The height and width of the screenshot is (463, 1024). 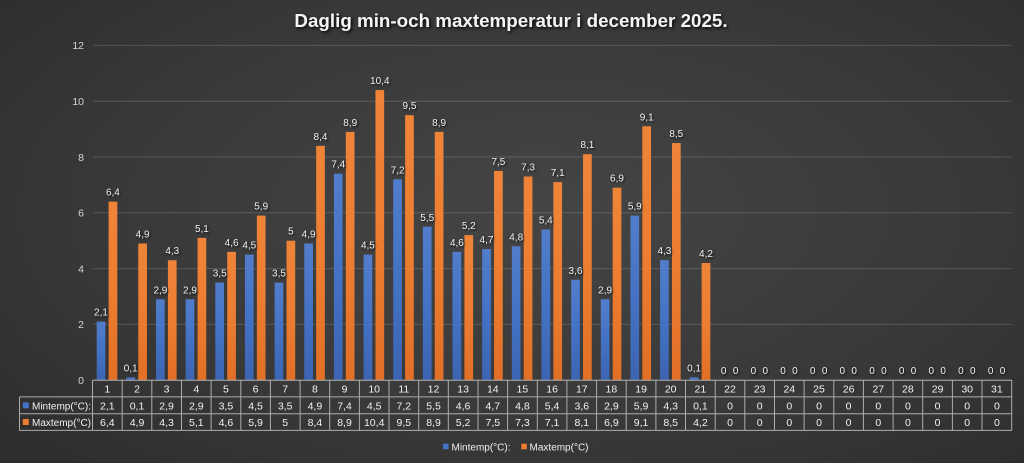 I want to click on svg-text: 4, so click(x=81, y=269).